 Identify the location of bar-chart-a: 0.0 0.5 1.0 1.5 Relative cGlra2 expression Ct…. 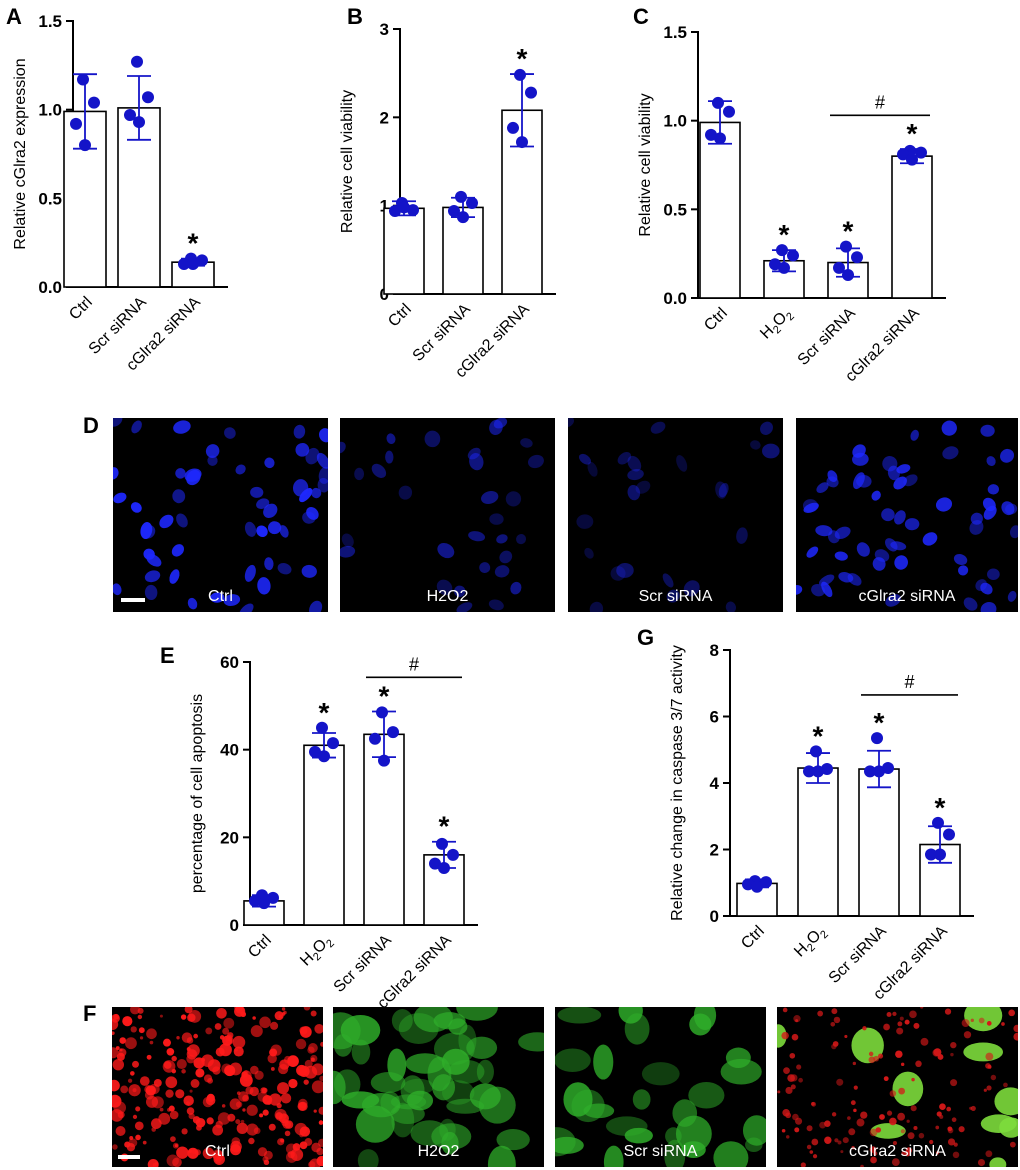
(120, 193).